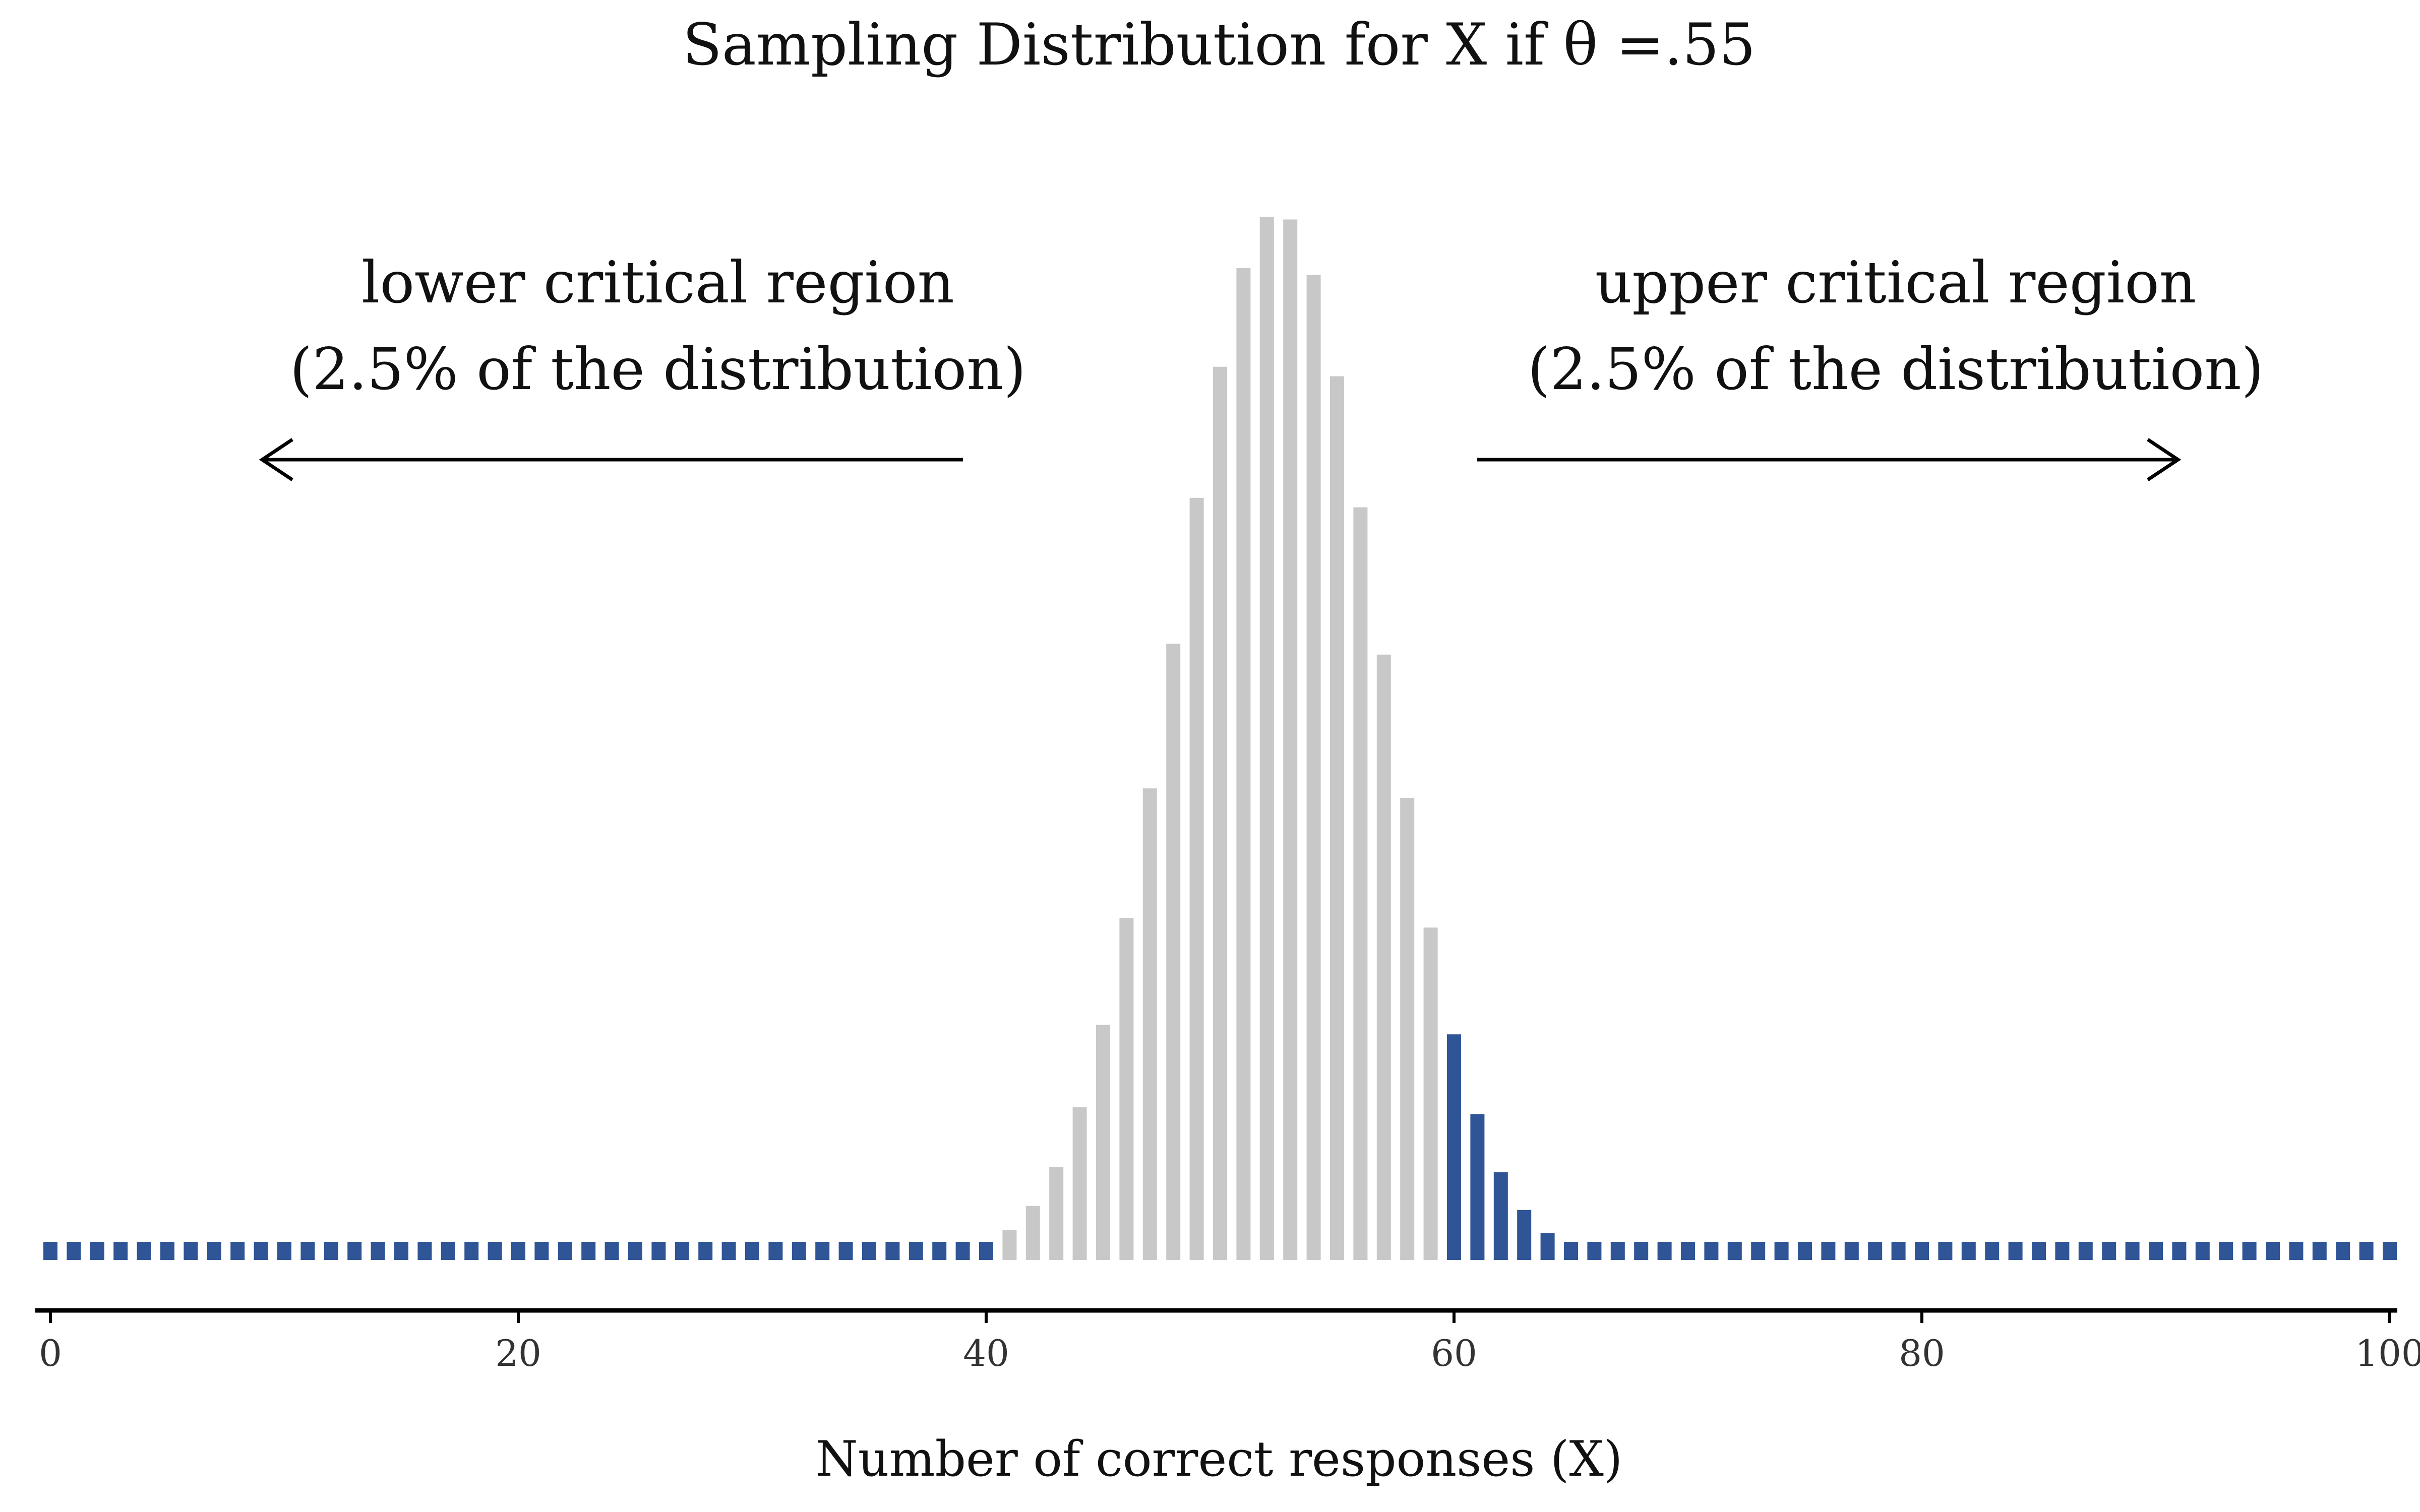 The image size is (2420, 1512). What do you see at coordinates (658, 369) in the screenshot?
I see `lower-region-label-line2: (2.5% of the distribution)` at bounding box center [658, 369].